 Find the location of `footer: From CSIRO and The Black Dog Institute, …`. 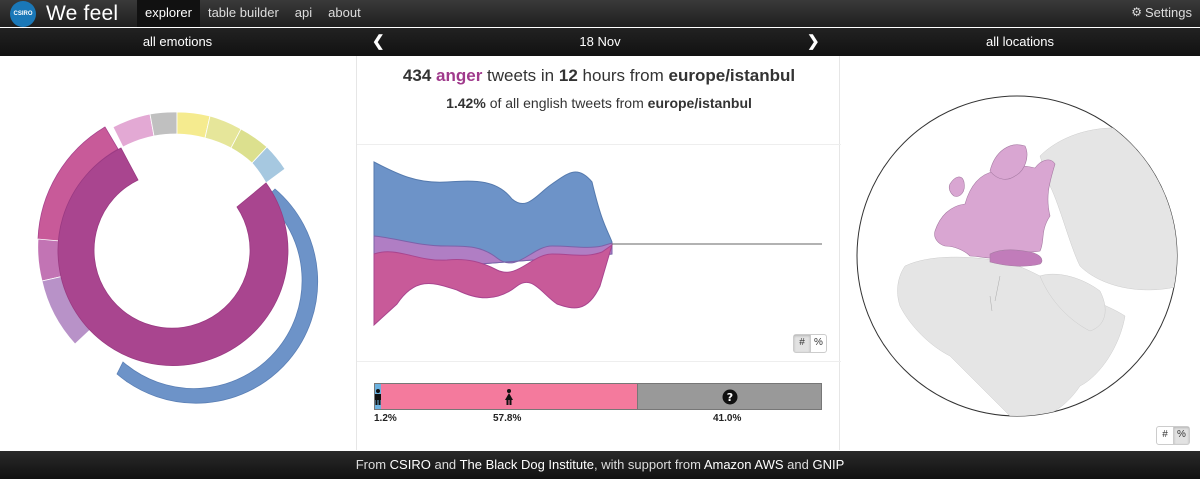

footer: From CSIRO and The Black Dog Institute, … is located at coordinates (600, 465).